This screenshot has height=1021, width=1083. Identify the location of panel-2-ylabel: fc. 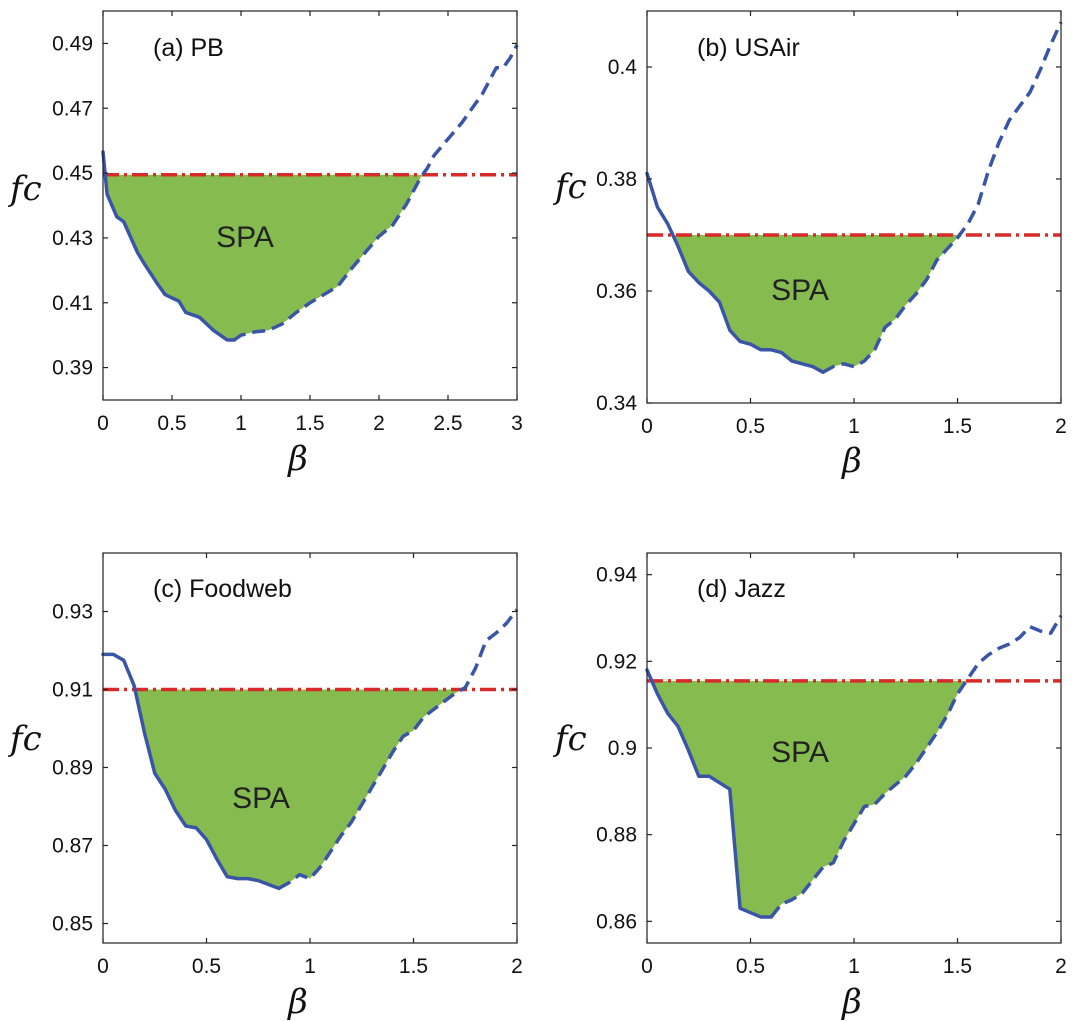
(569, 187).